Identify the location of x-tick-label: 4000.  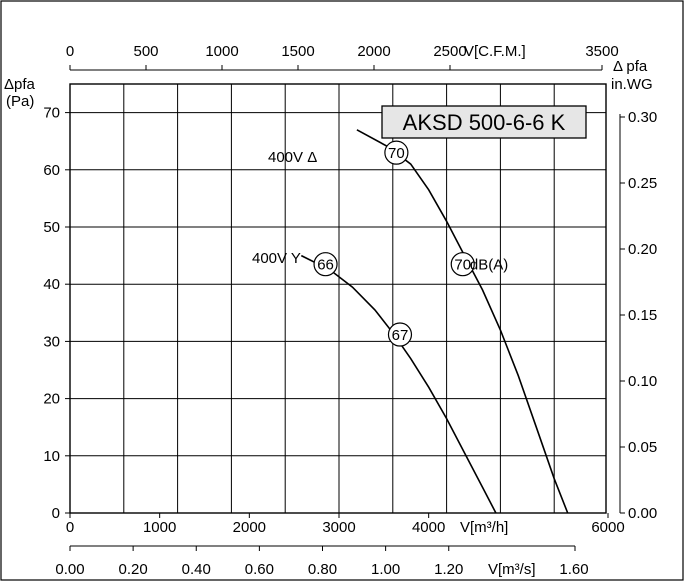
(428, 527).